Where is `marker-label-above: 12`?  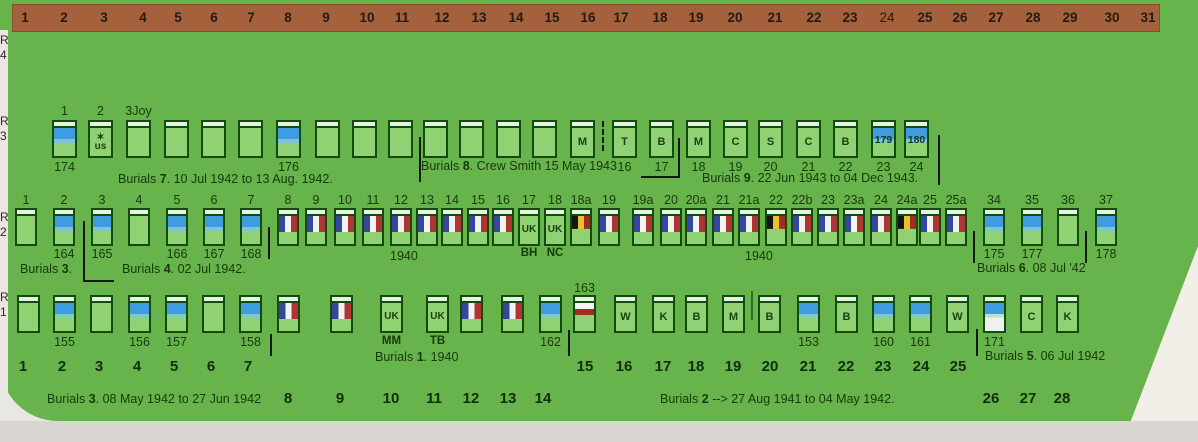
marker-label-above: 12 is located at coordinates (401, 200).